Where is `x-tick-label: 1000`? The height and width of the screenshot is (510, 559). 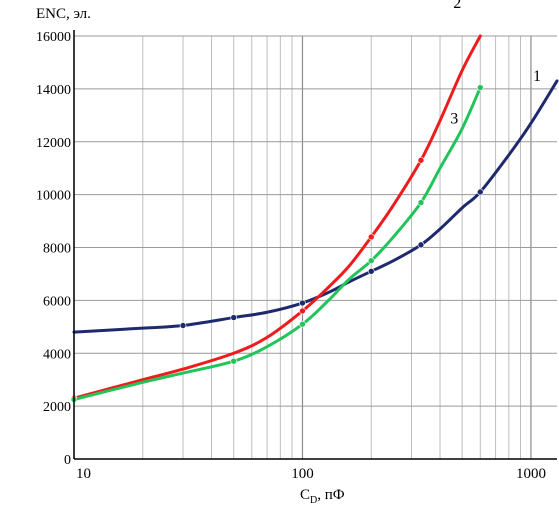 x-tick-label: 1000 is located at coordinates (531, 474).